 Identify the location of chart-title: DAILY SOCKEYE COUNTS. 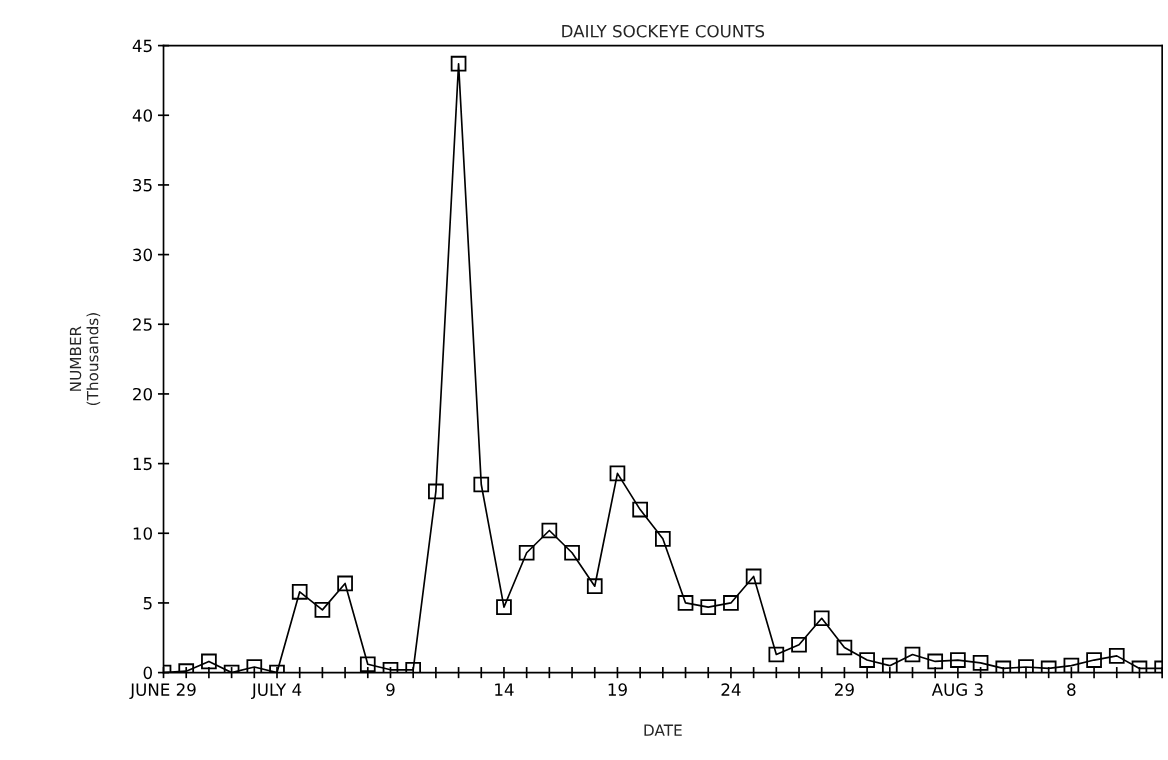
(663, 31).